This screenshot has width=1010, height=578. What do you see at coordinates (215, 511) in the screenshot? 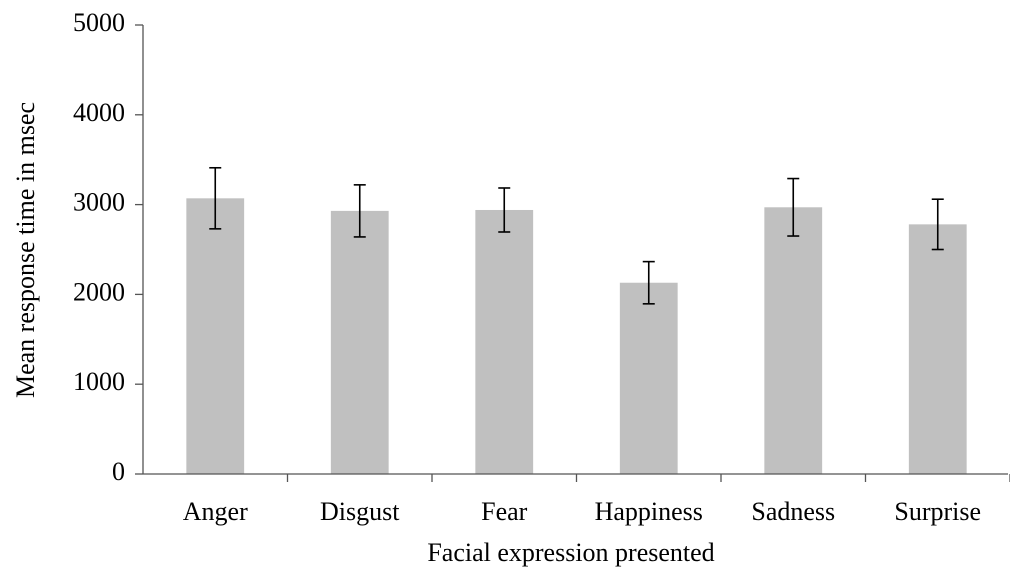
I see `x-tick-label: Anger` at bounding box center [215, 511].